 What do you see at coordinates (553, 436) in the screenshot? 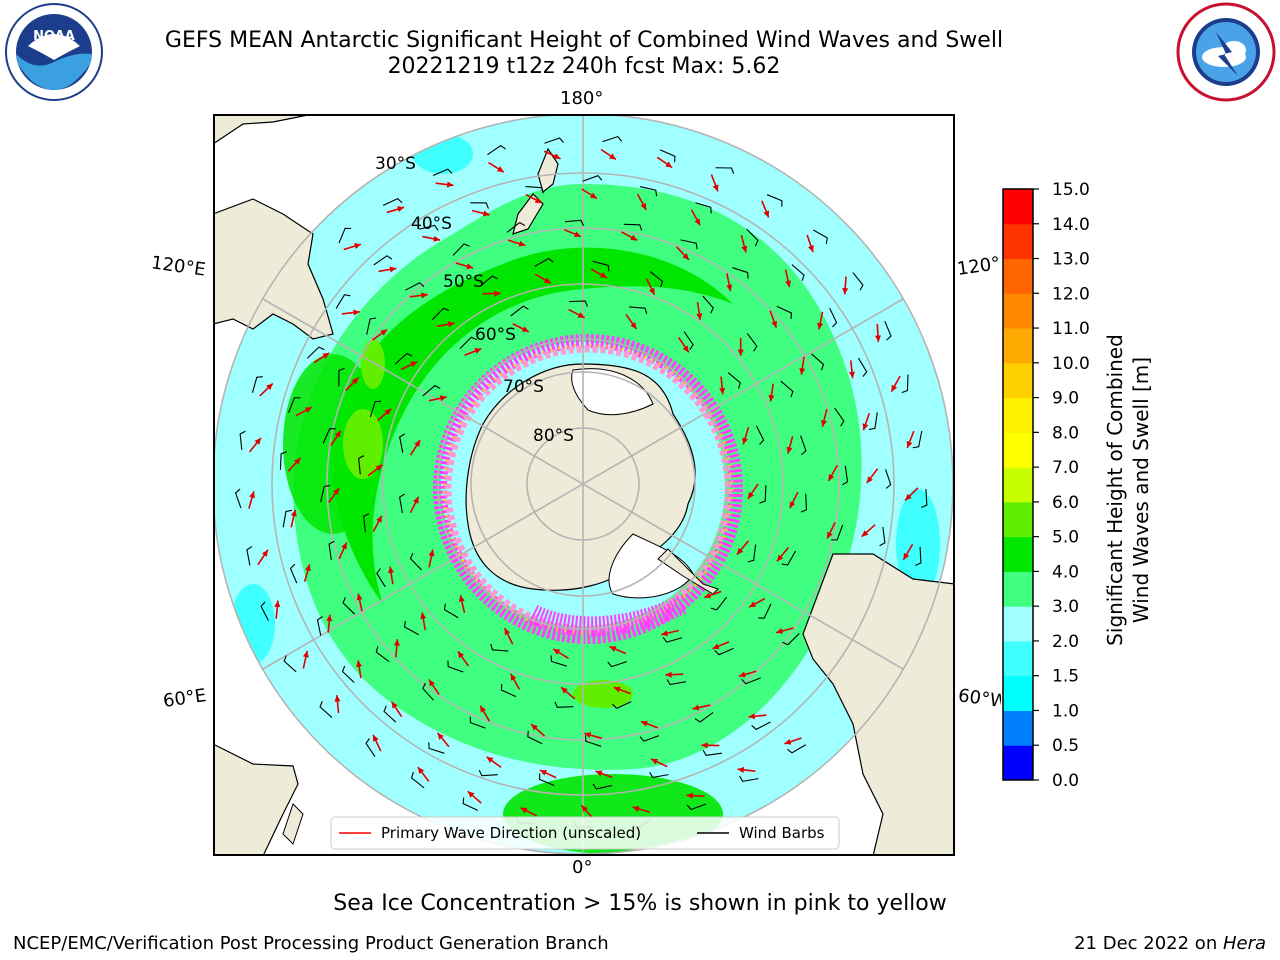
I see `lat-label-80s: 80°S` at bounding box center [553, 436].